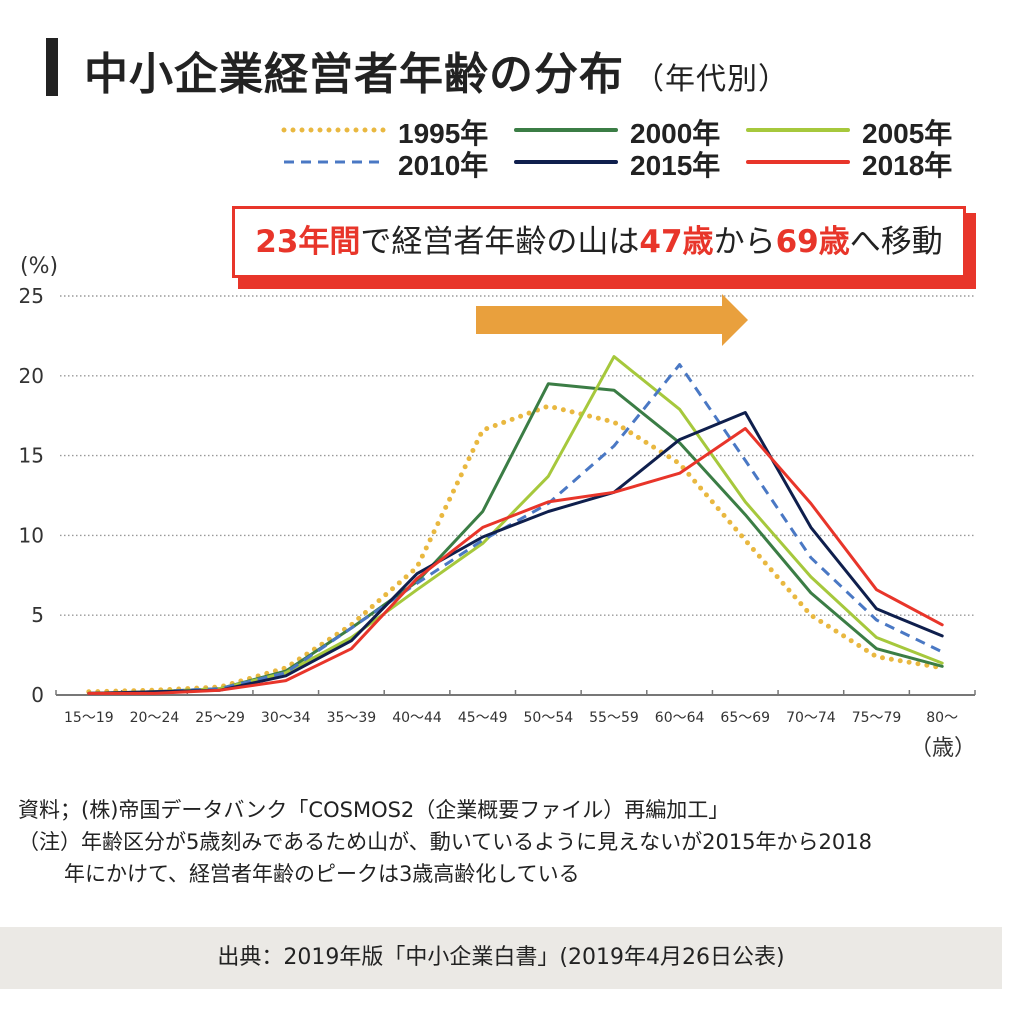 This screenshot has height=1010, width=1020. What do you see at coordinates (31, 535) in the screenshot?
I see `y-tick-label: 10` at bounding box center [31, 535].